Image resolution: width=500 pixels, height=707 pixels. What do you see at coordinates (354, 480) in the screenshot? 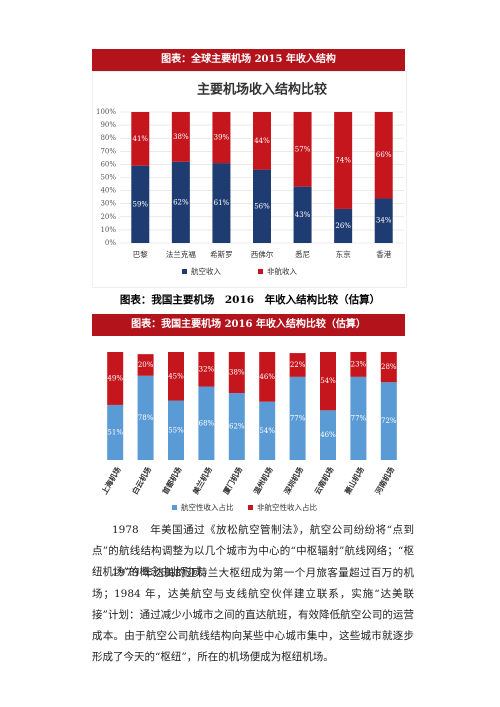
I see `x-tick-label: 萧山机场` at bounding box center [354, 480].